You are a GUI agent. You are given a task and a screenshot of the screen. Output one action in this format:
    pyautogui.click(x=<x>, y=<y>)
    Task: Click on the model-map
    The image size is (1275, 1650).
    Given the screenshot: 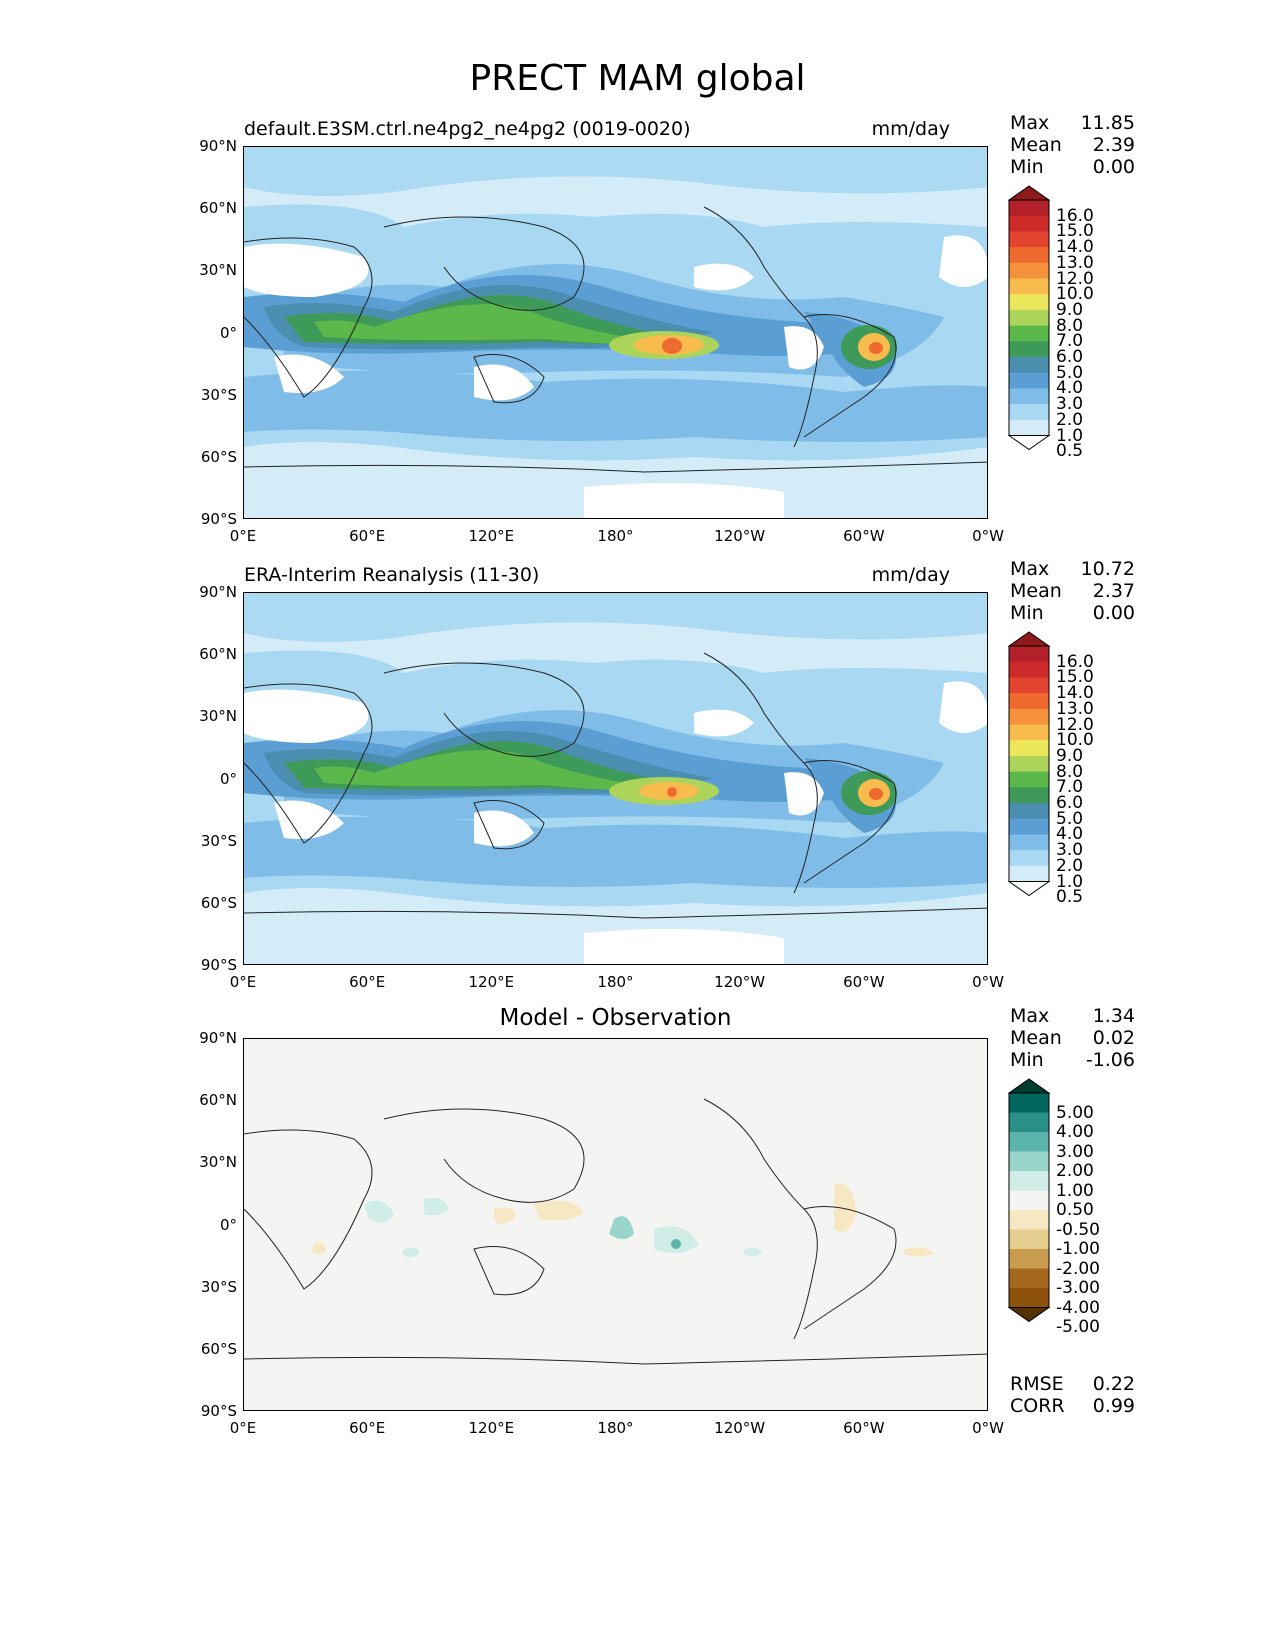 What is the action you would take?
    pyautogui.click(x=615, y=332)
    